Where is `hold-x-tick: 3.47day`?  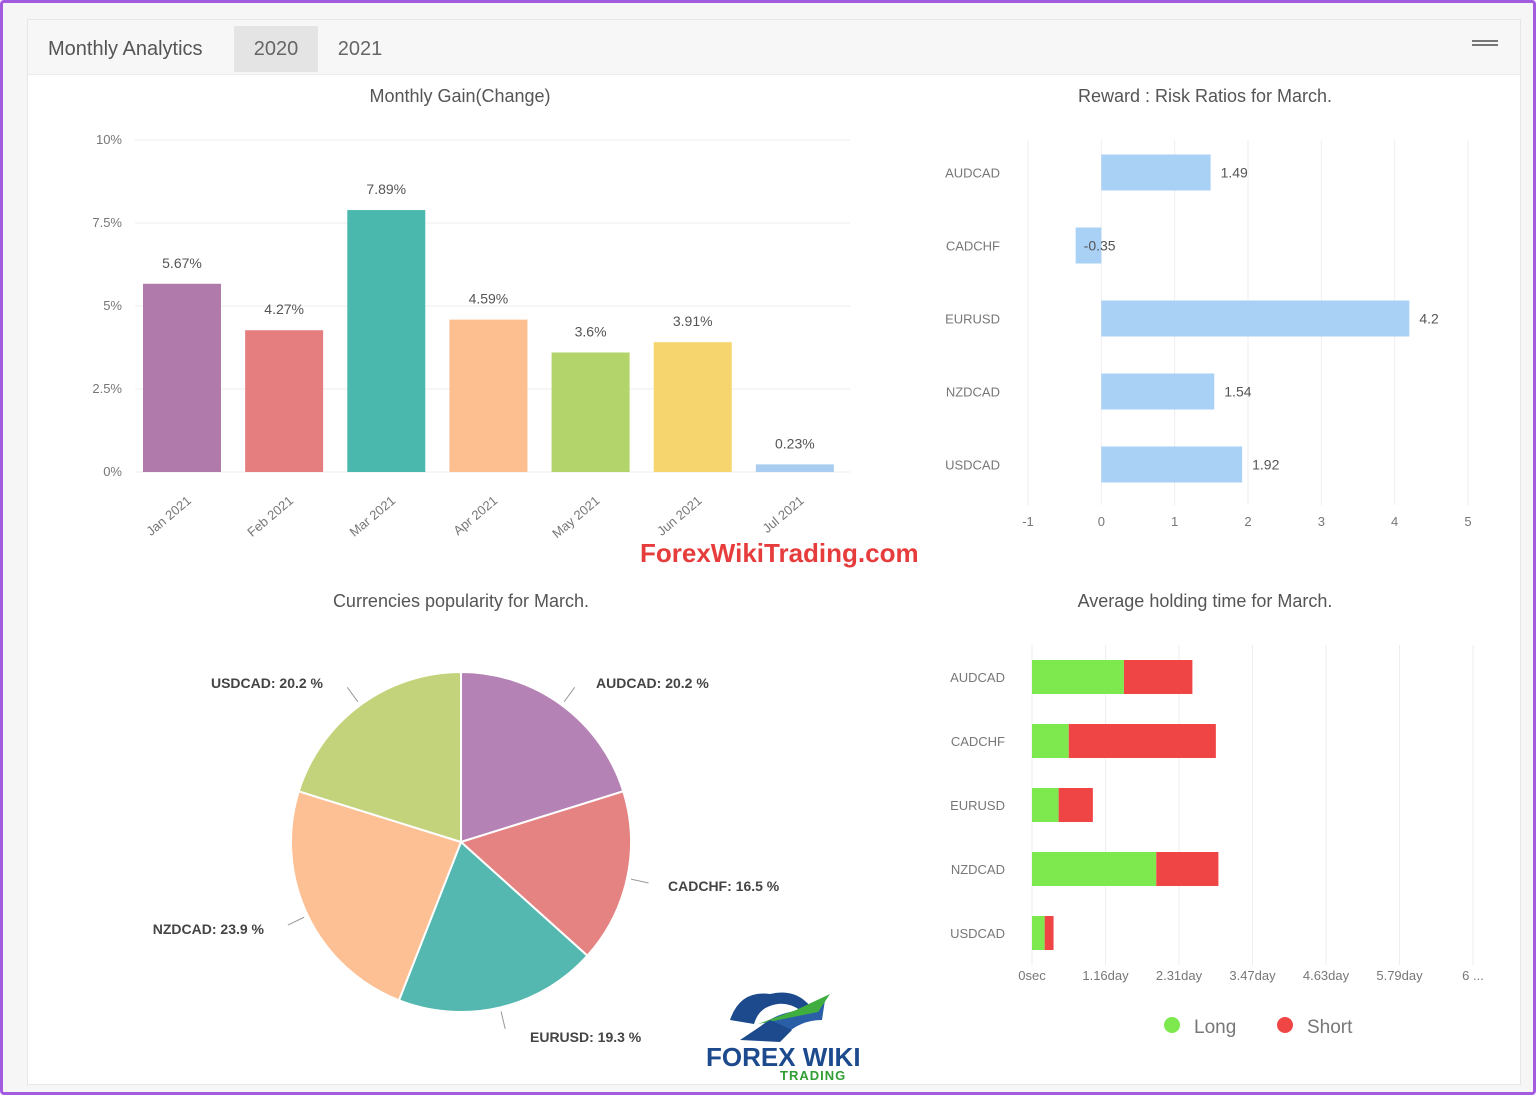
hold-x-tick: 3.47day is located at coordinates (1252, 975).